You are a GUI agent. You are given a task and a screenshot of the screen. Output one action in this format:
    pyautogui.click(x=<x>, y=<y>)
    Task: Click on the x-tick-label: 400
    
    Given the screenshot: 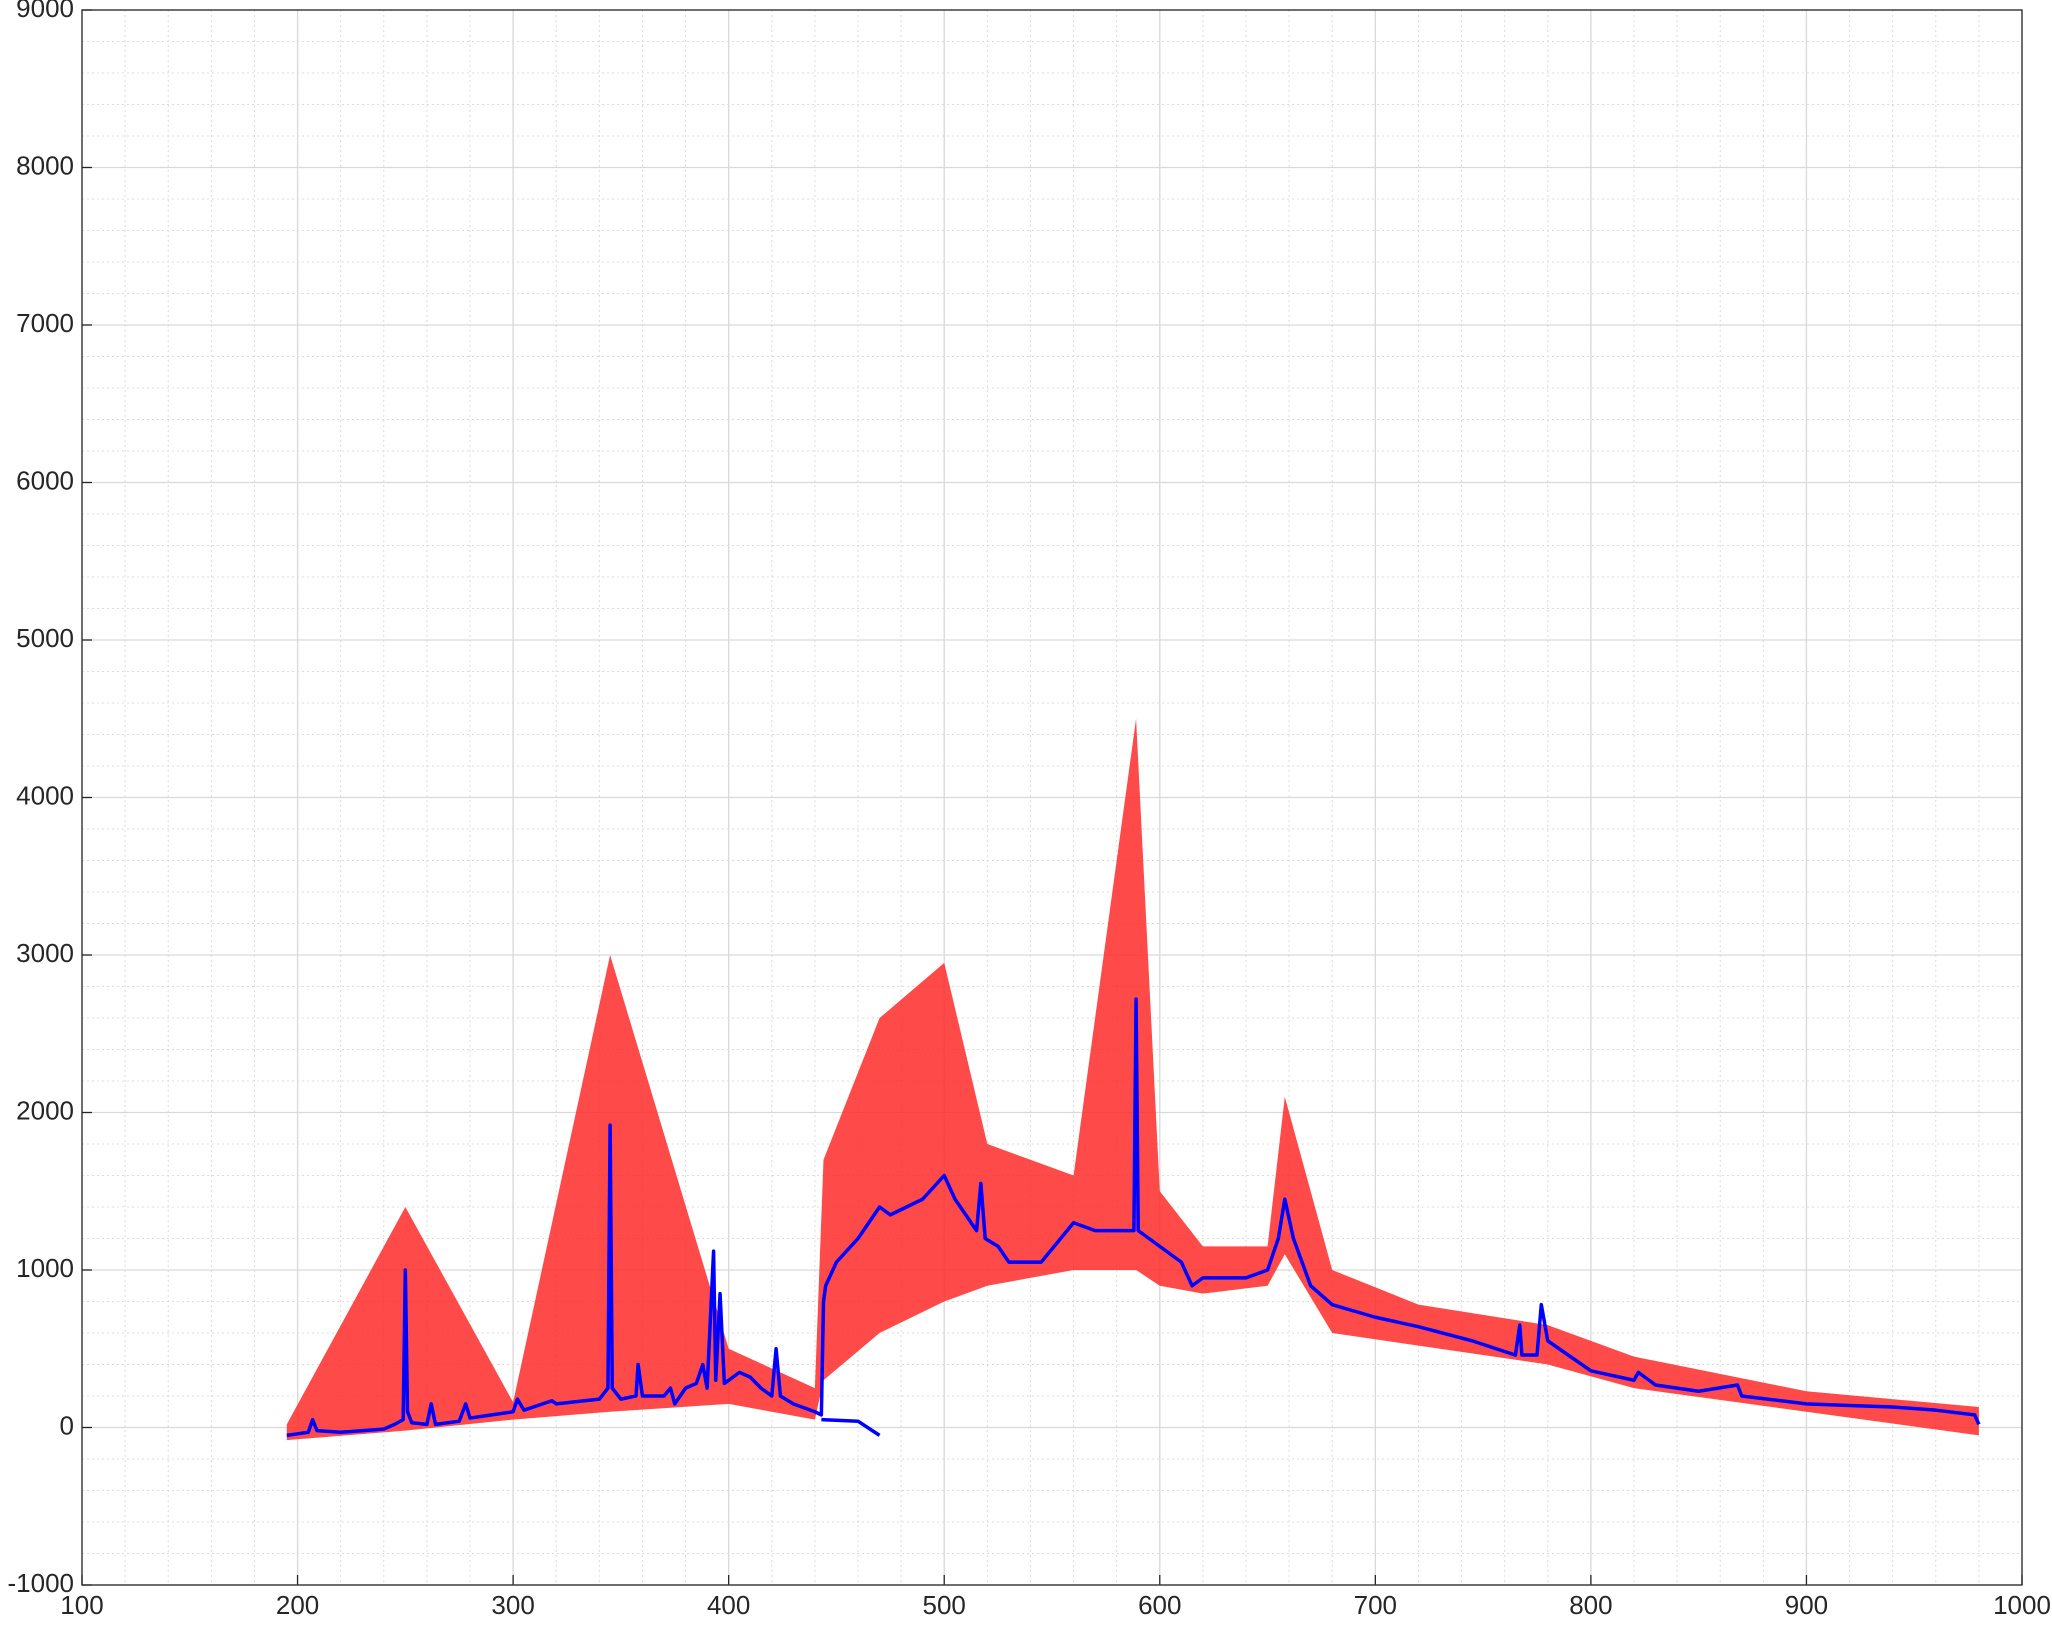 What is the action you would take?
    pyautogui.click(x=728, y=1605)
    